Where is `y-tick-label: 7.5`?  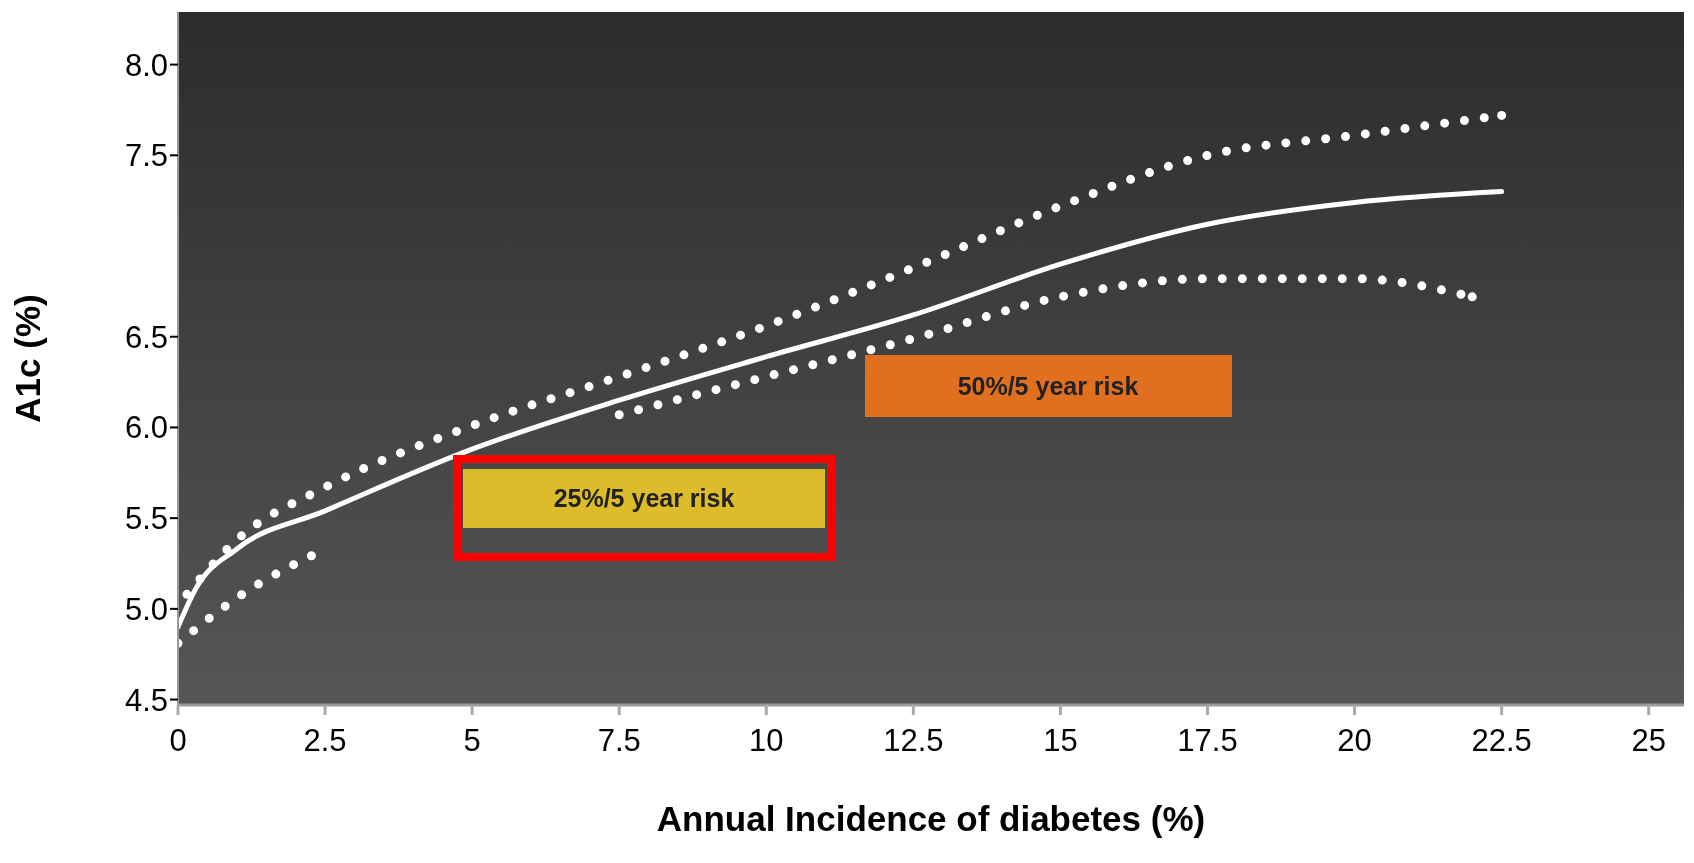 y-tick-label: 7.5 is located at coordinates (146, 156).